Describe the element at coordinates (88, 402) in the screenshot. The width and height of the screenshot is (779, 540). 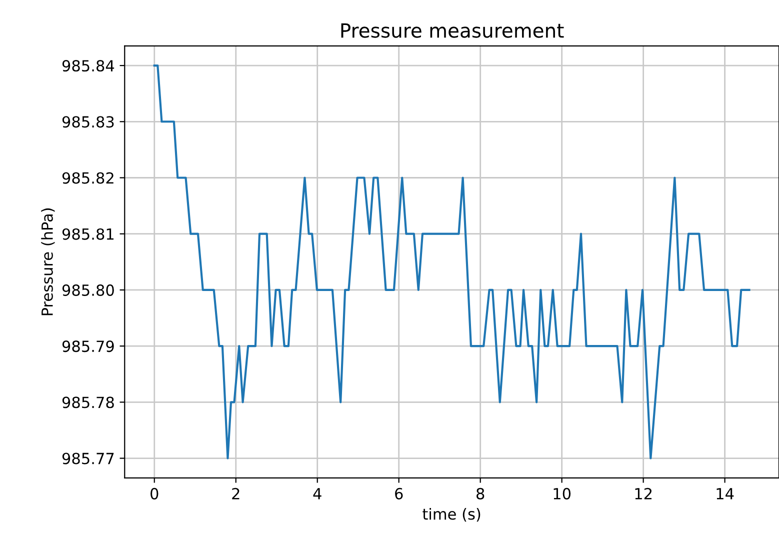
I see `y-tick-label: 985.78` at that location.